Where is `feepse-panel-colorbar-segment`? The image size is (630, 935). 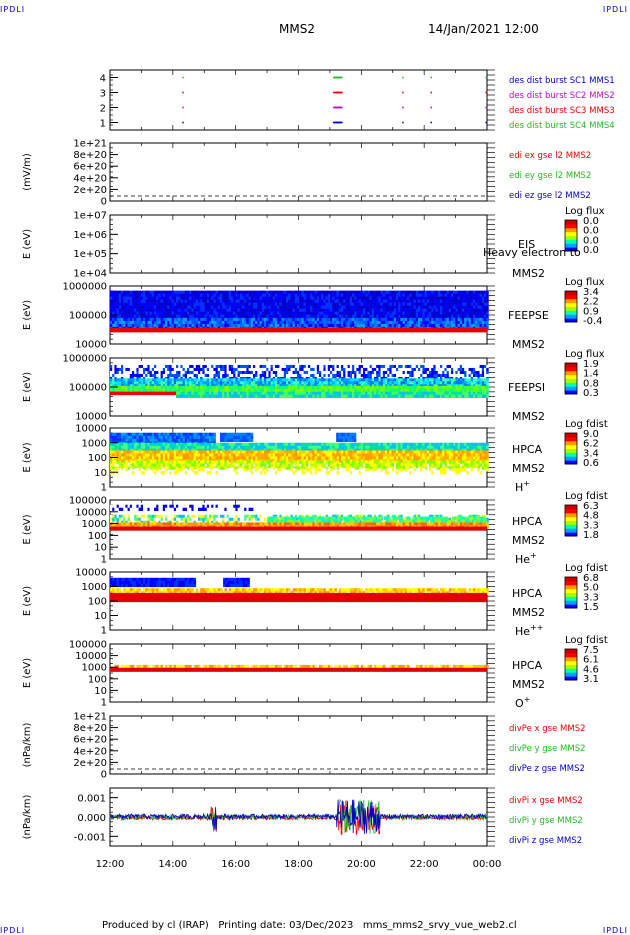 feepse-panel-colorbar-segment is located at coordinates (571, 301).